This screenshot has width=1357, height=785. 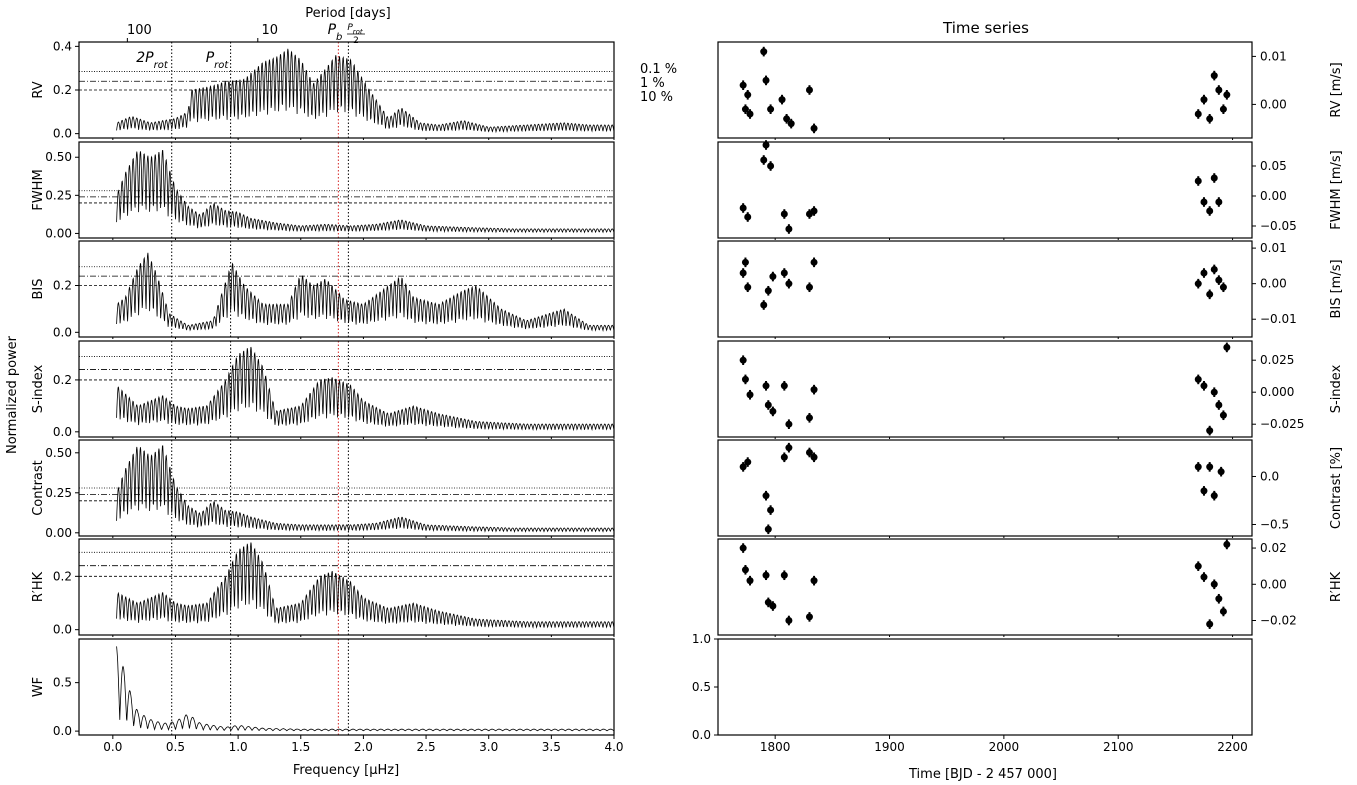 I want to click on periodogram-series-s-index, so click(x=365, y=389).